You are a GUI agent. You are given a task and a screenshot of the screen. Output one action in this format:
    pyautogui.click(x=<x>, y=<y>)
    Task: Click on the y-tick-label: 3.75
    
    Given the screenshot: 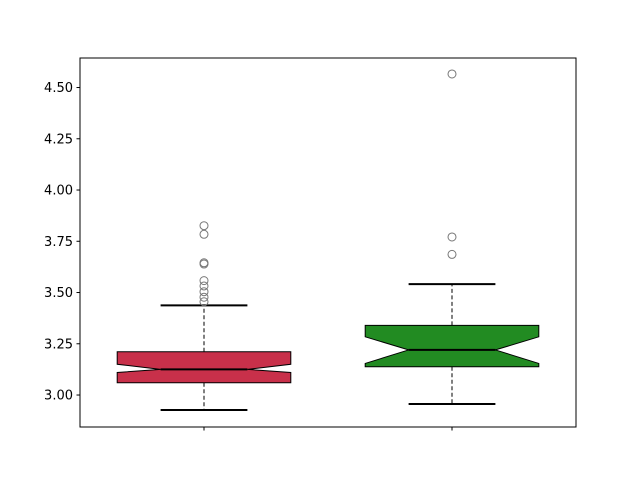 What is the action you would take?
    pyautogui.click(x=58, y=242)
    